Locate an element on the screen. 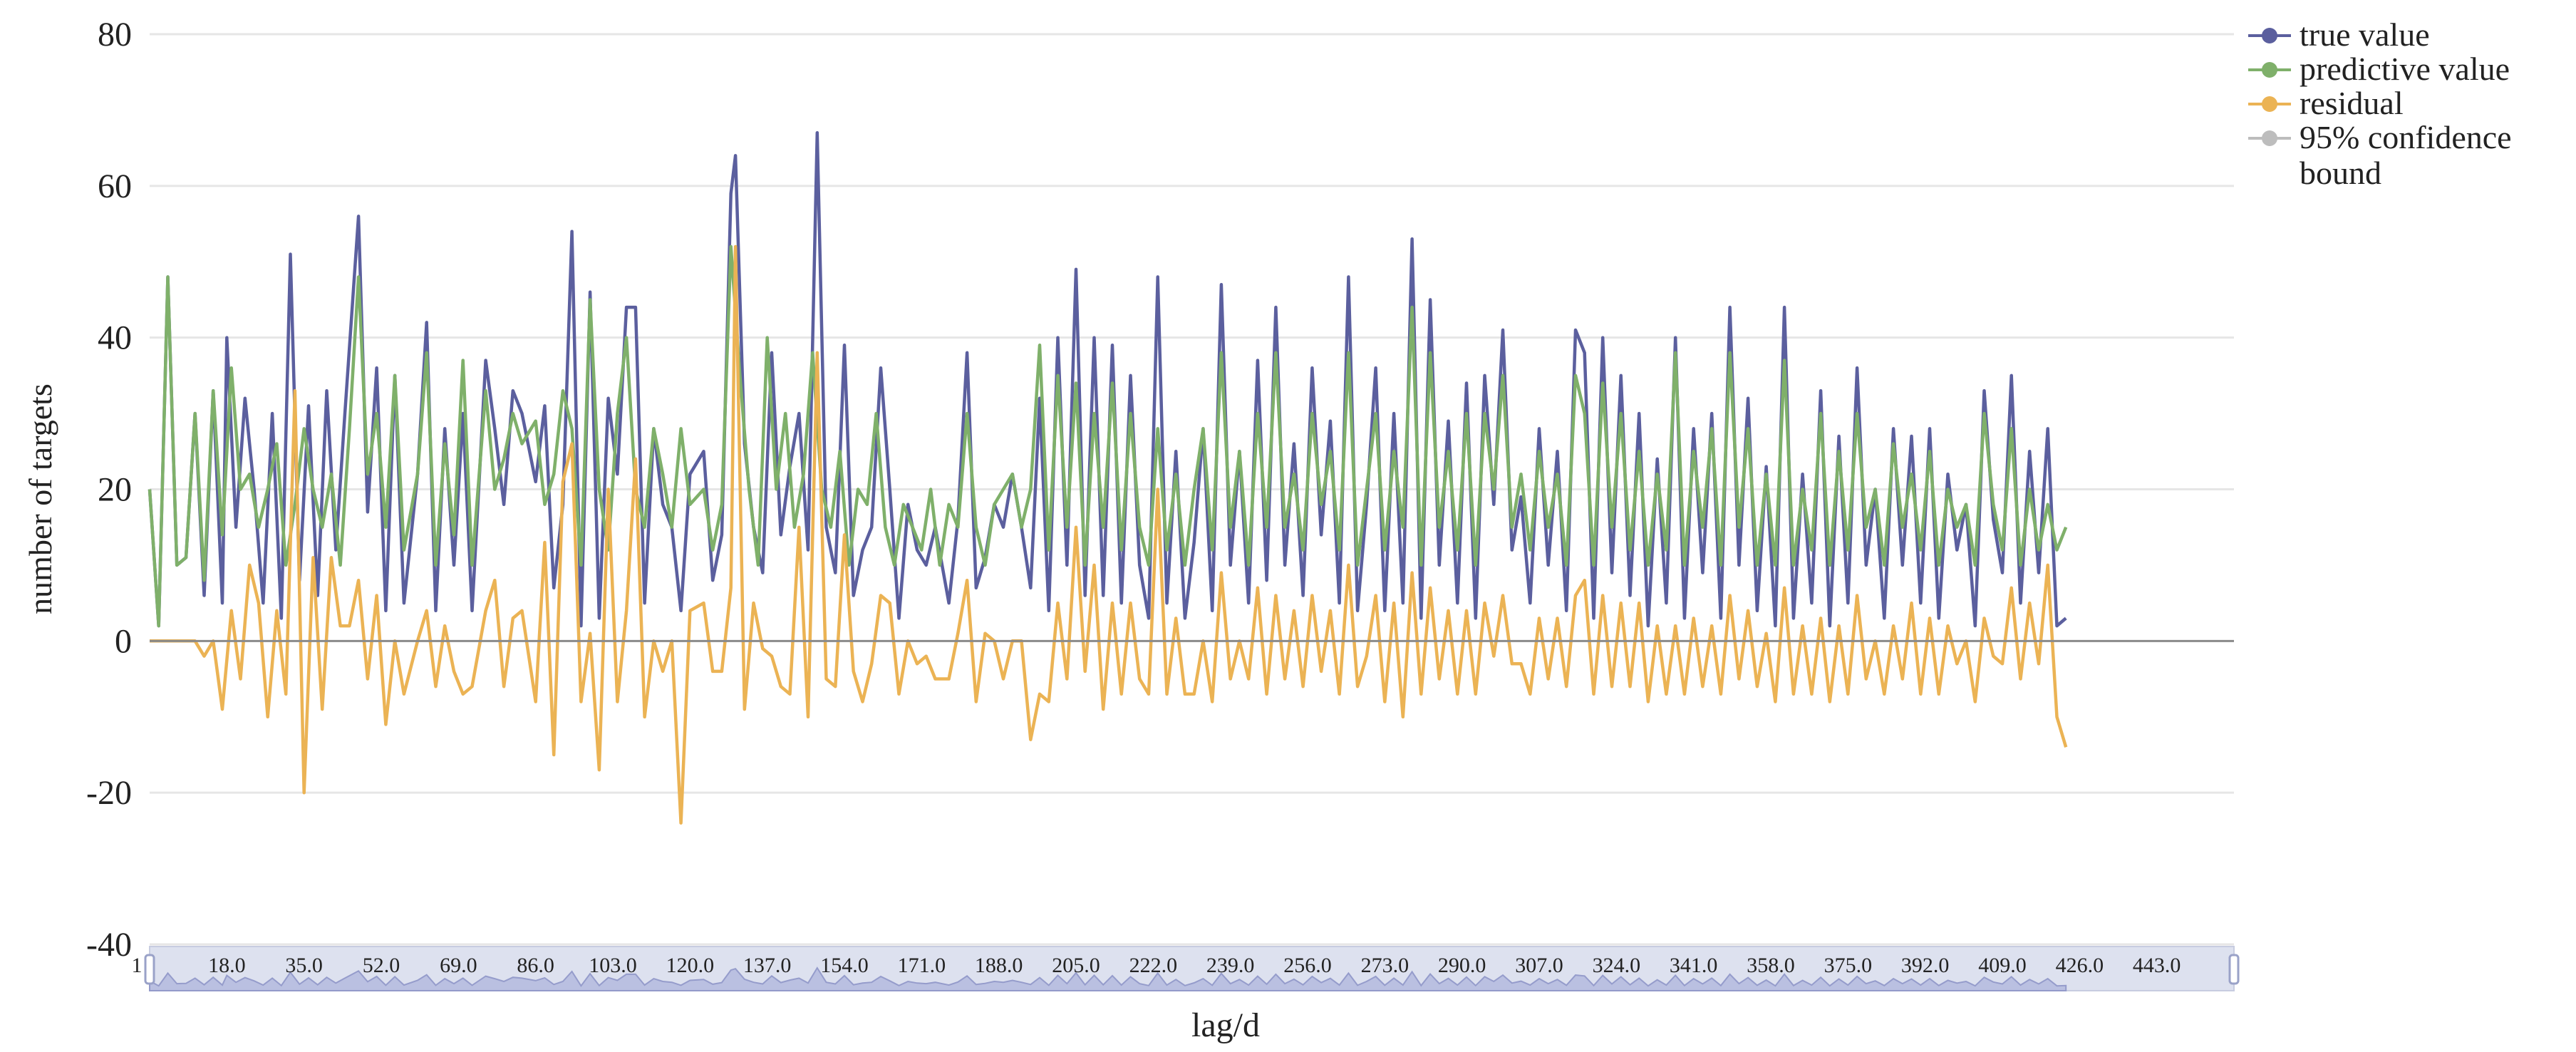 This screenshot has height=1052, width=2576. y-tick-label: 20 is located at coordinates (115, 490).